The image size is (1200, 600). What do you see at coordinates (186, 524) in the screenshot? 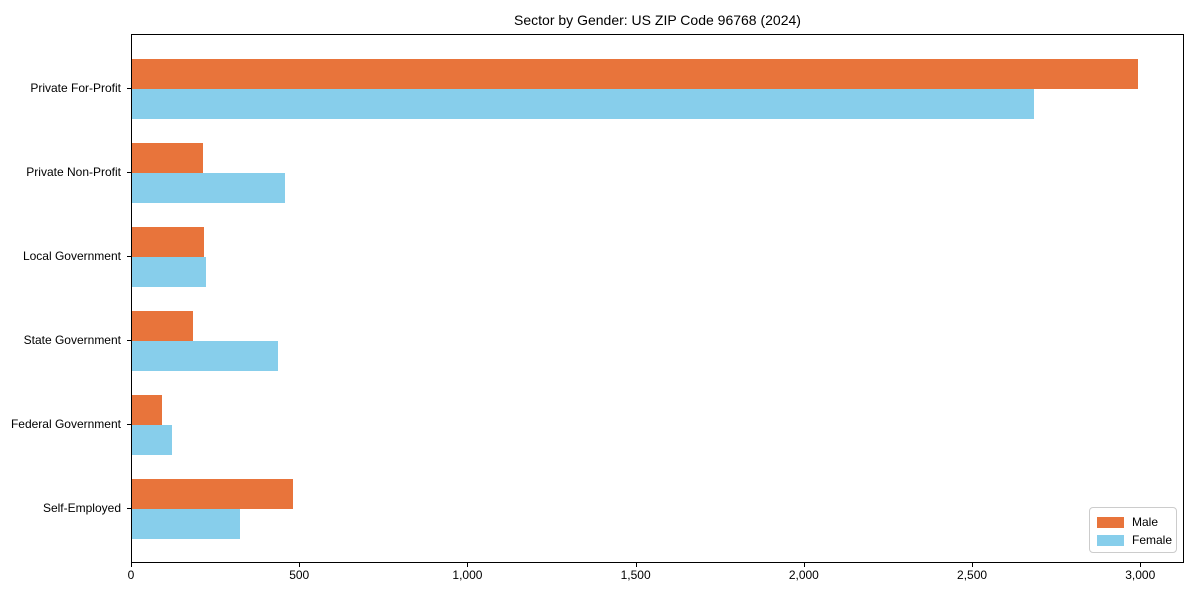
I see `bar-female-self-employed` at bounding box center [186, 524].